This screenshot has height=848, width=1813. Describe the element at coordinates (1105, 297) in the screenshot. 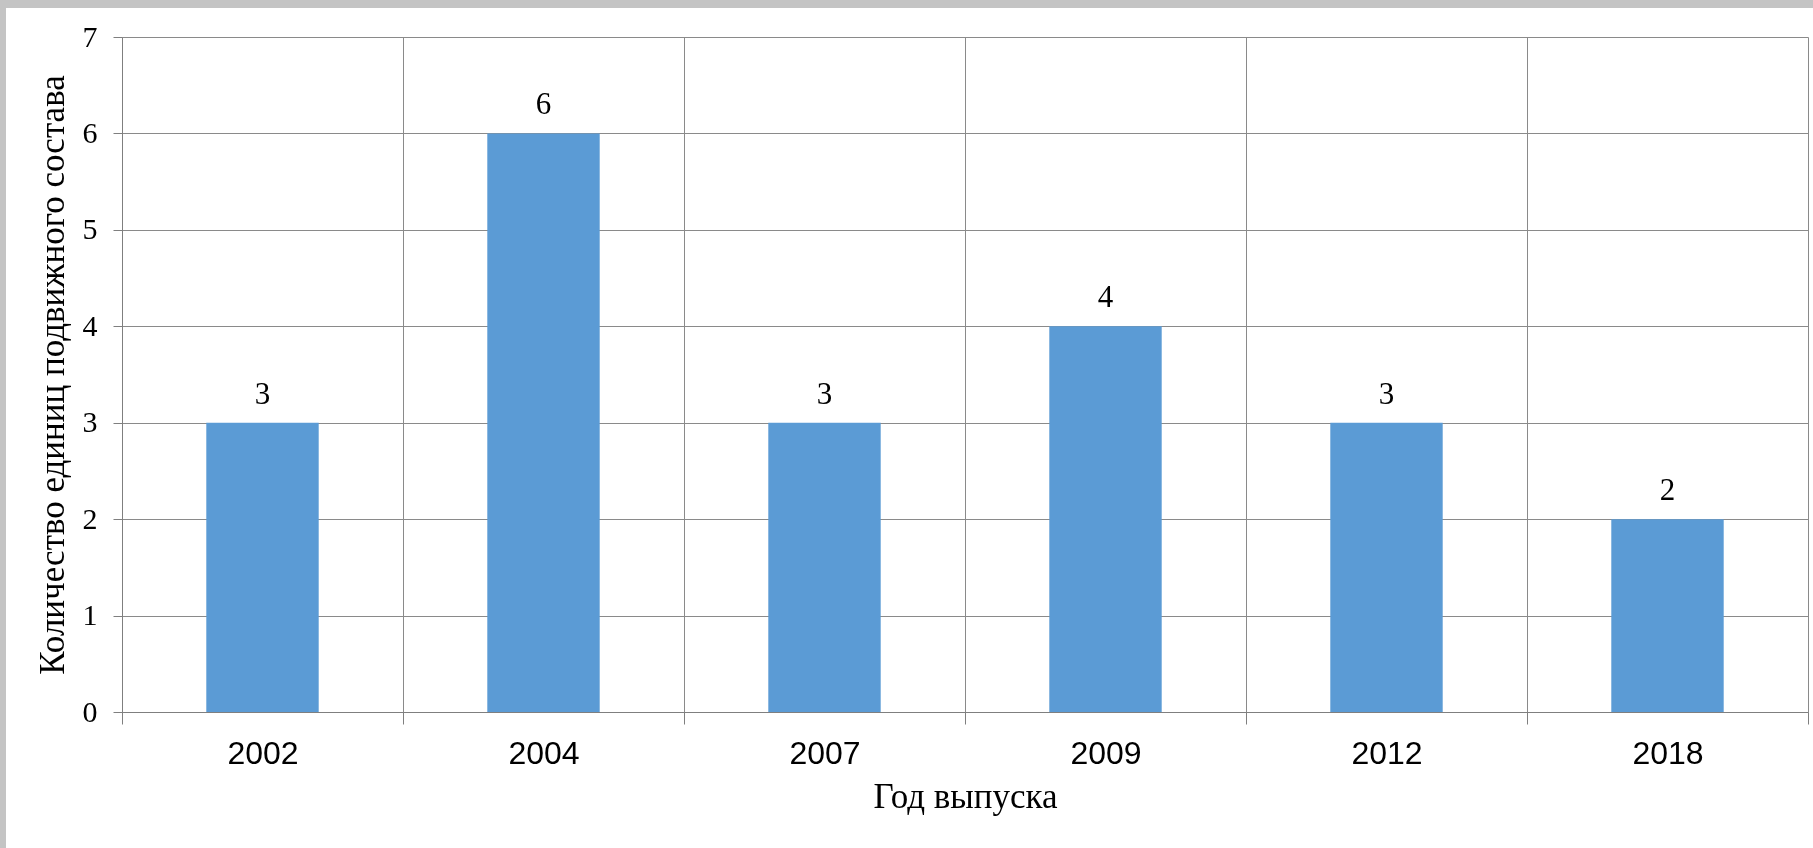

I see `data-label: 4` at that location.